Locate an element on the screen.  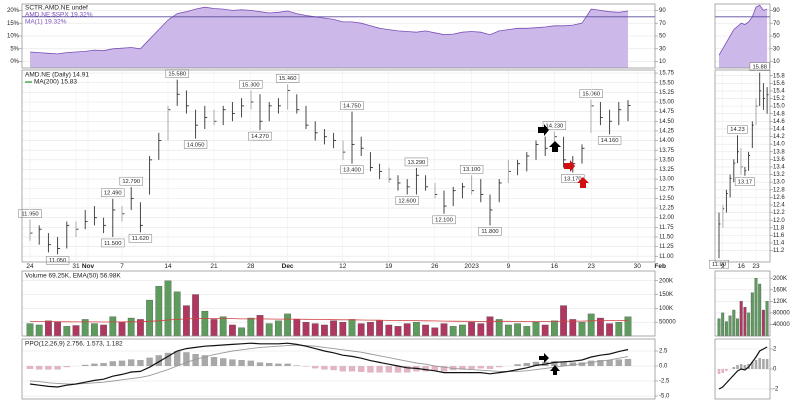
area-fill is located at coordinates (743, 37).